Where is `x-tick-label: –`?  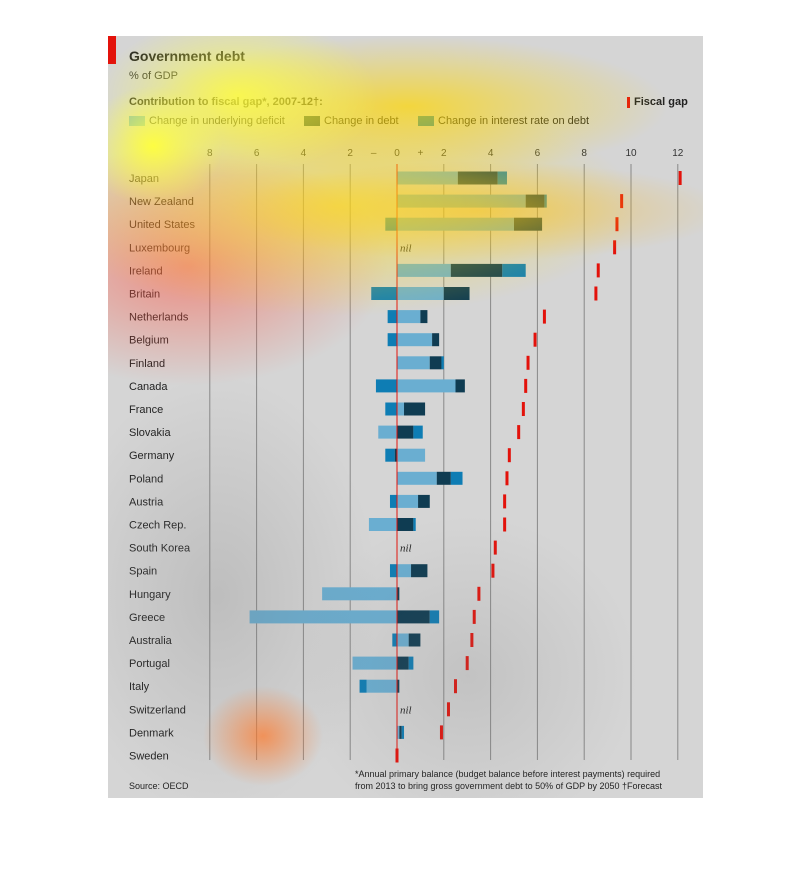
x-tick-label: – is located at coordinates (374, 153).